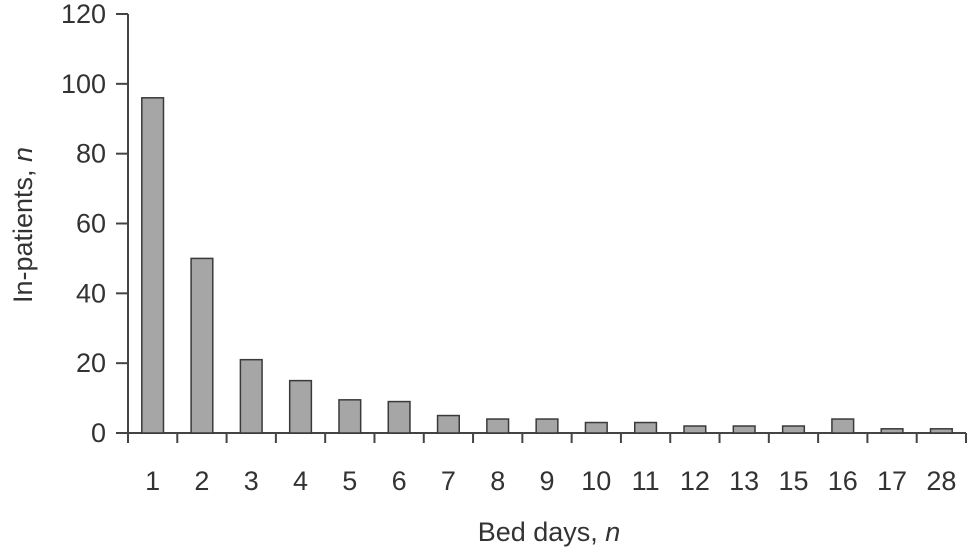  What do you see at coordinates (941, 481) in the screenshot?
I see `x-tick-label: 28` at bounding box center [941, 481].